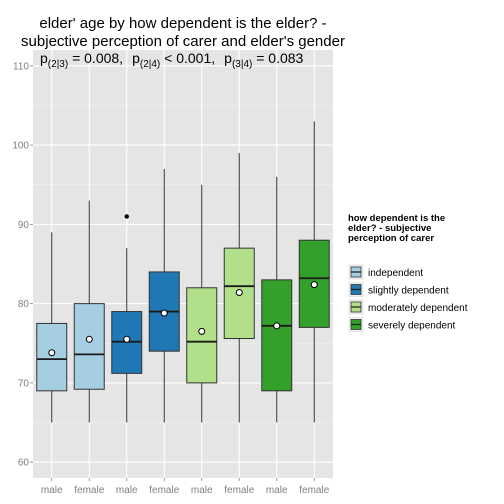 This screenshot has height=504, width=504. Describe the element at coordinates (81, 60) in the screenshot. I see `p-value-1: p(2|3) = 0.008,` at that location.